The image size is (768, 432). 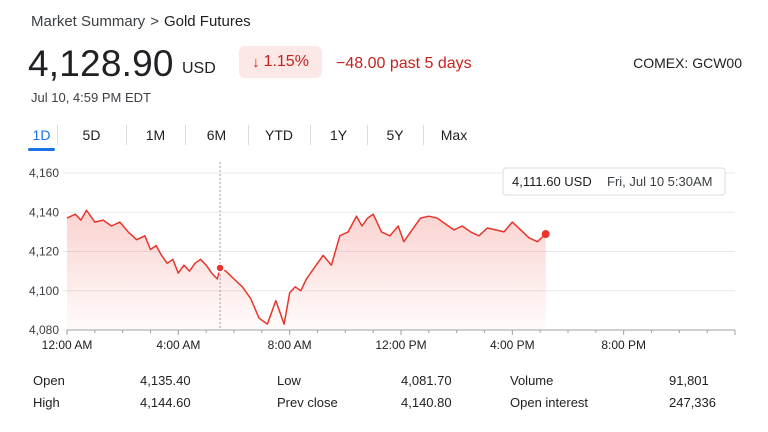 What do you see at coordinates (286, 61) in the screenshot?
I see `percent-change-value: 1.15%` at bounding box center [286, 61].